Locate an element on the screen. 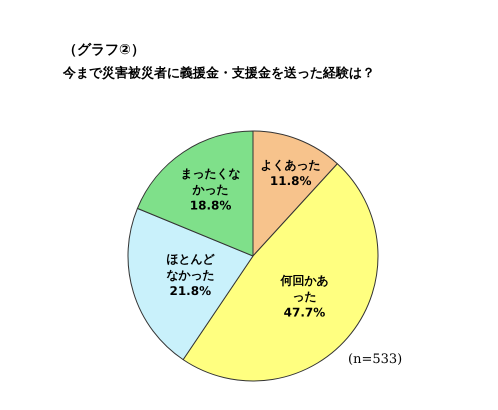  chart-title: （グラフ②） is located at coordinates (104, 50).